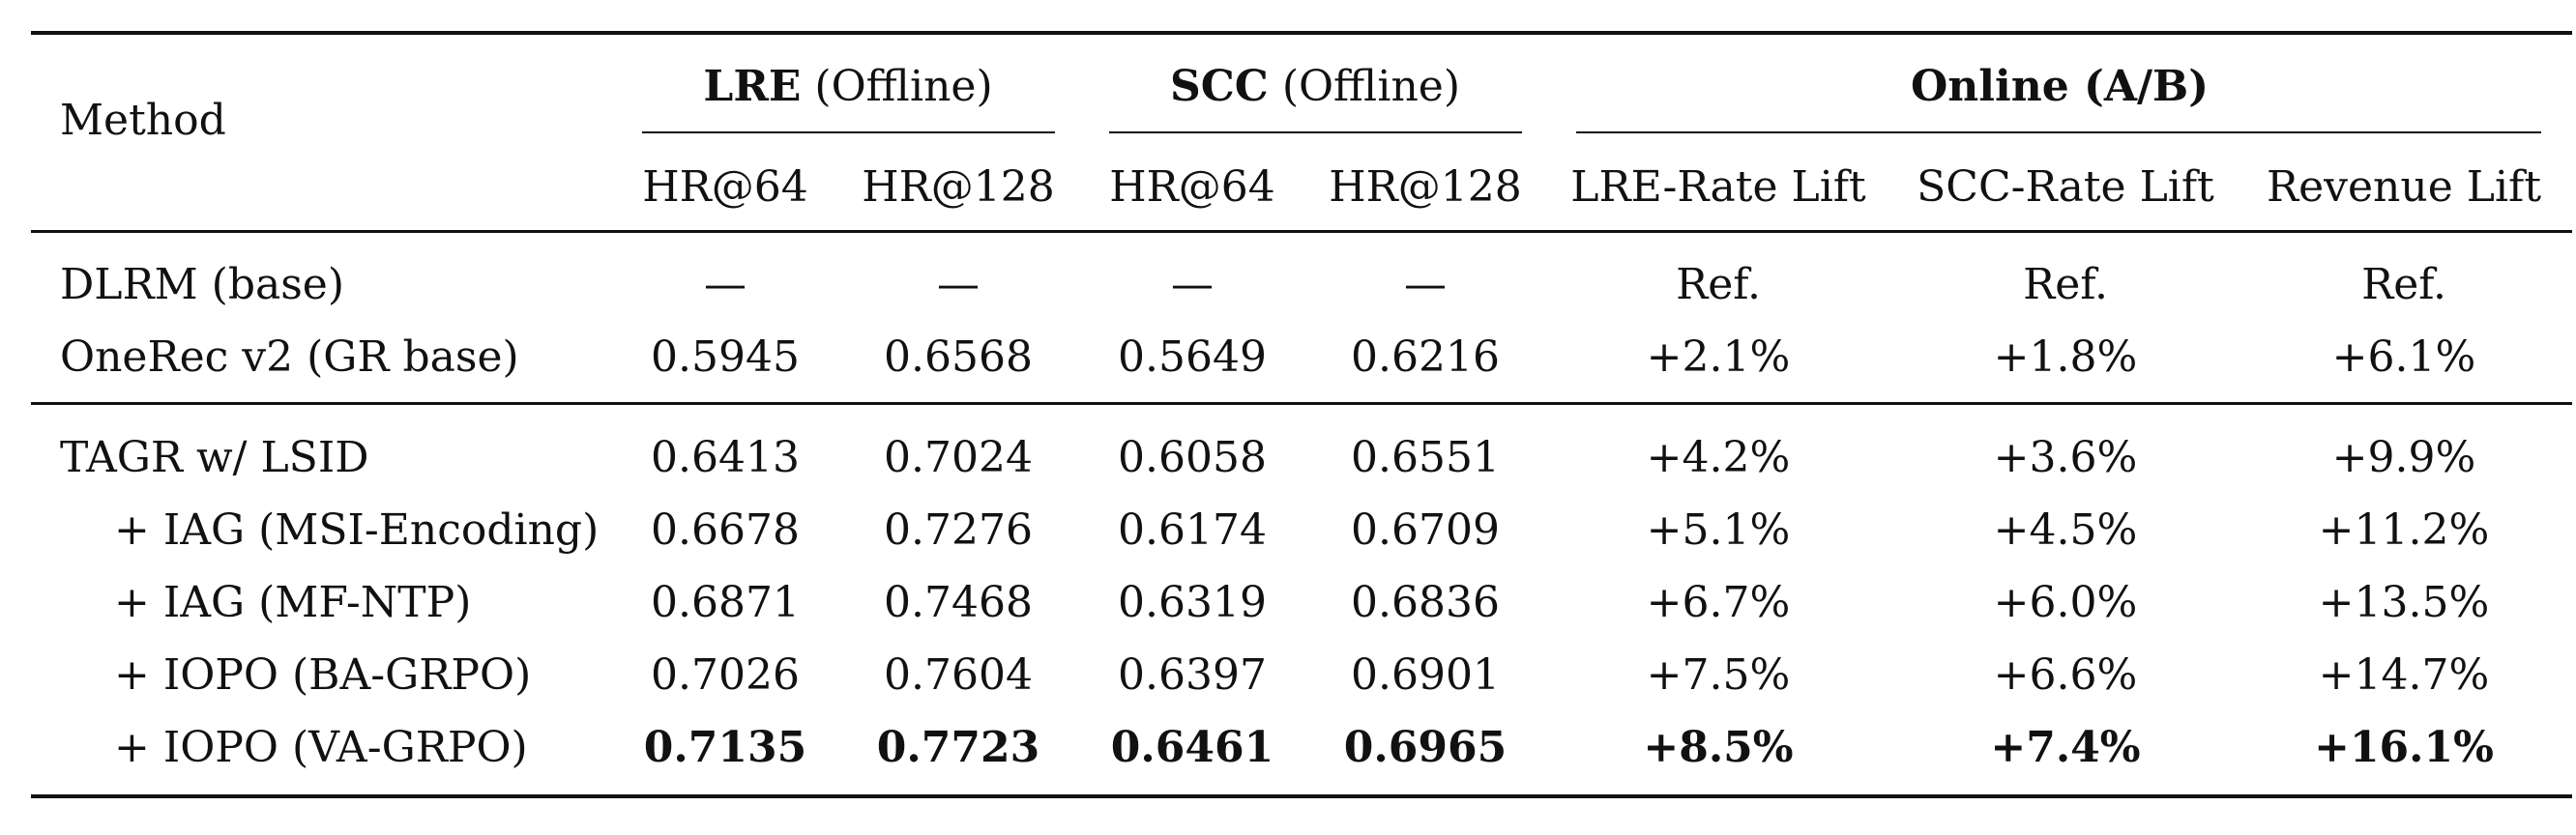  I want to click on table-cell-revenue-lift: +14.7%, so click(2404, 675).